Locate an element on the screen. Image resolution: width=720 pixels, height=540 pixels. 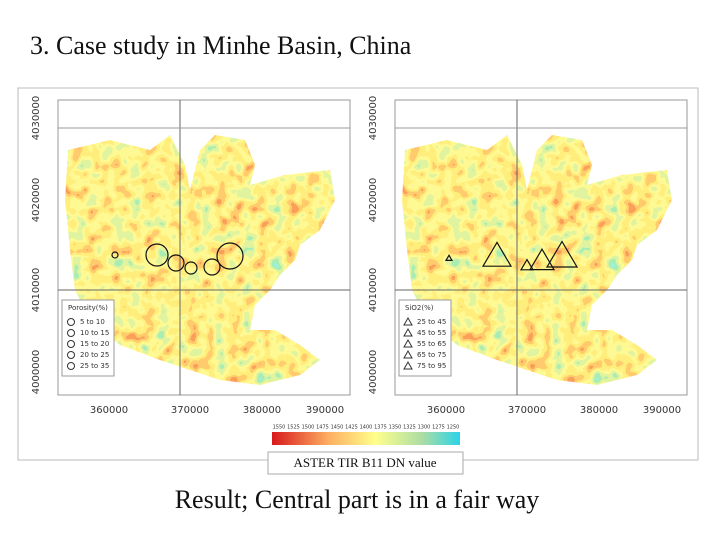
legend-item: 25 to 35 is located at coordinates (94, 366).